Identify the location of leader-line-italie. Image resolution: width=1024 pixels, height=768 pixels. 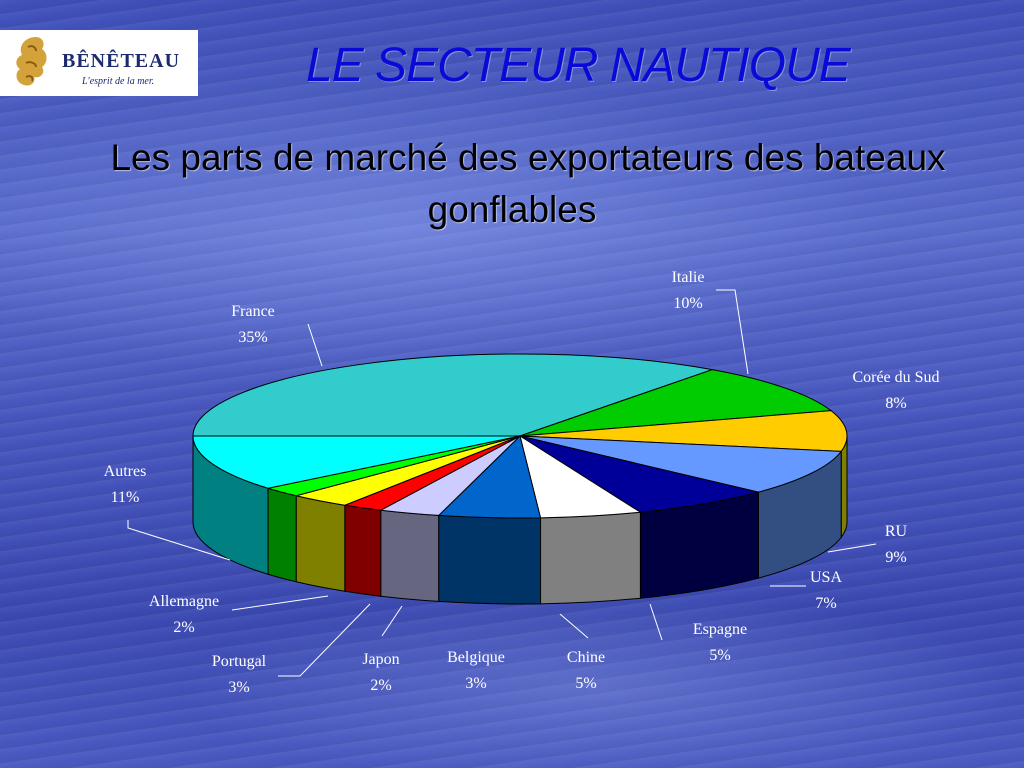
(732, 332).